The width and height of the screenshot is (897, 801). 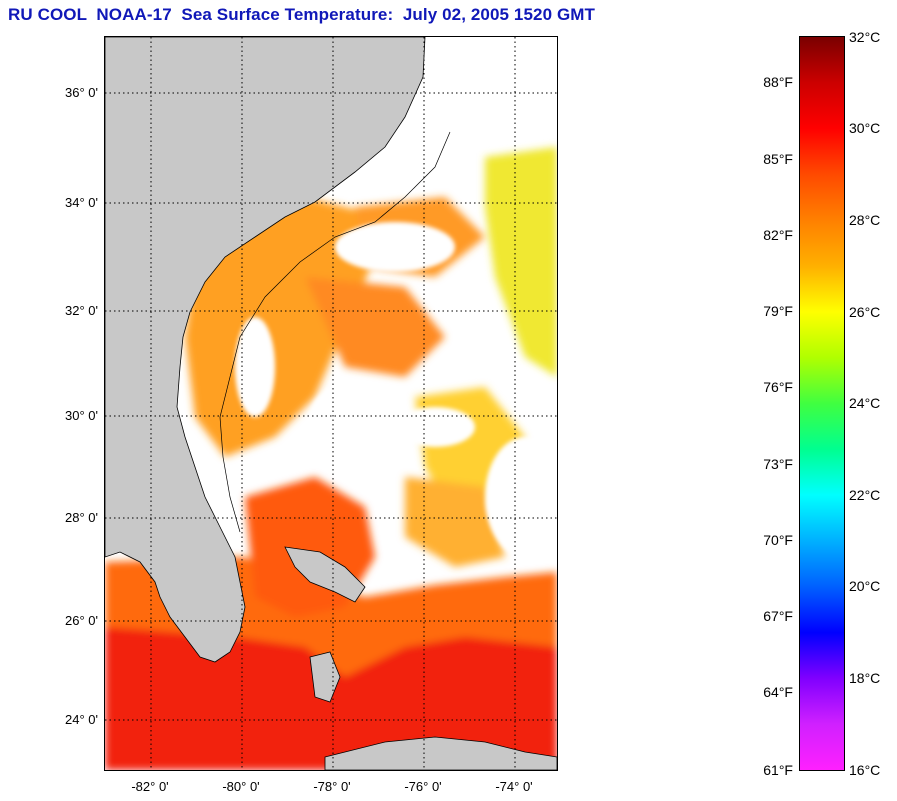 I want to click on lat-label-26: 26° 0', so click(x=81, y=620).